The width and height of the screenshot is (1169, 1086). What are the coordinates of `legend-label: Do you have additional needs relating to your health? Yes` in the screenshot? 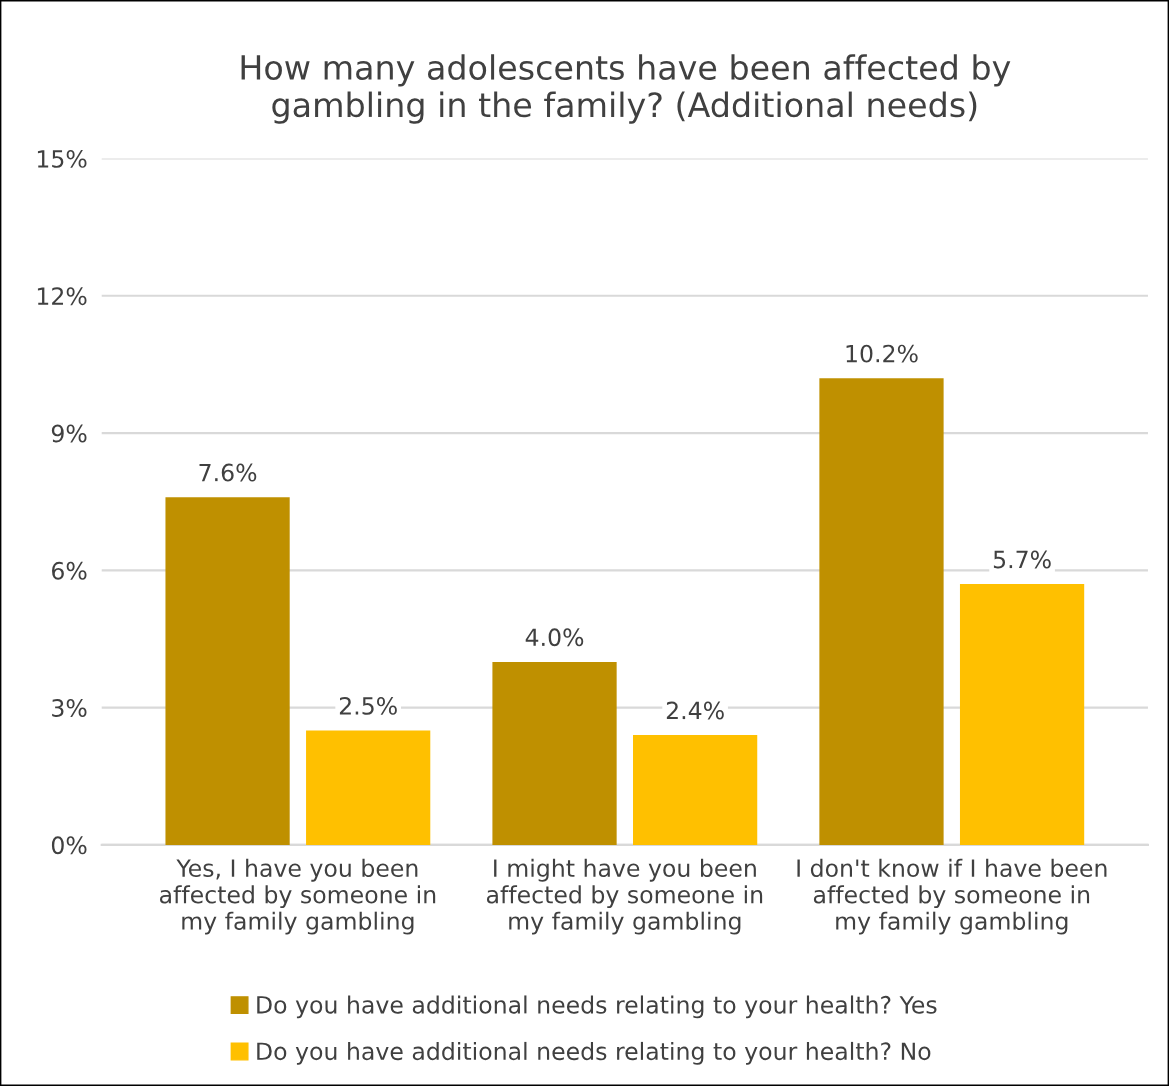 It's located at (597, 1007).